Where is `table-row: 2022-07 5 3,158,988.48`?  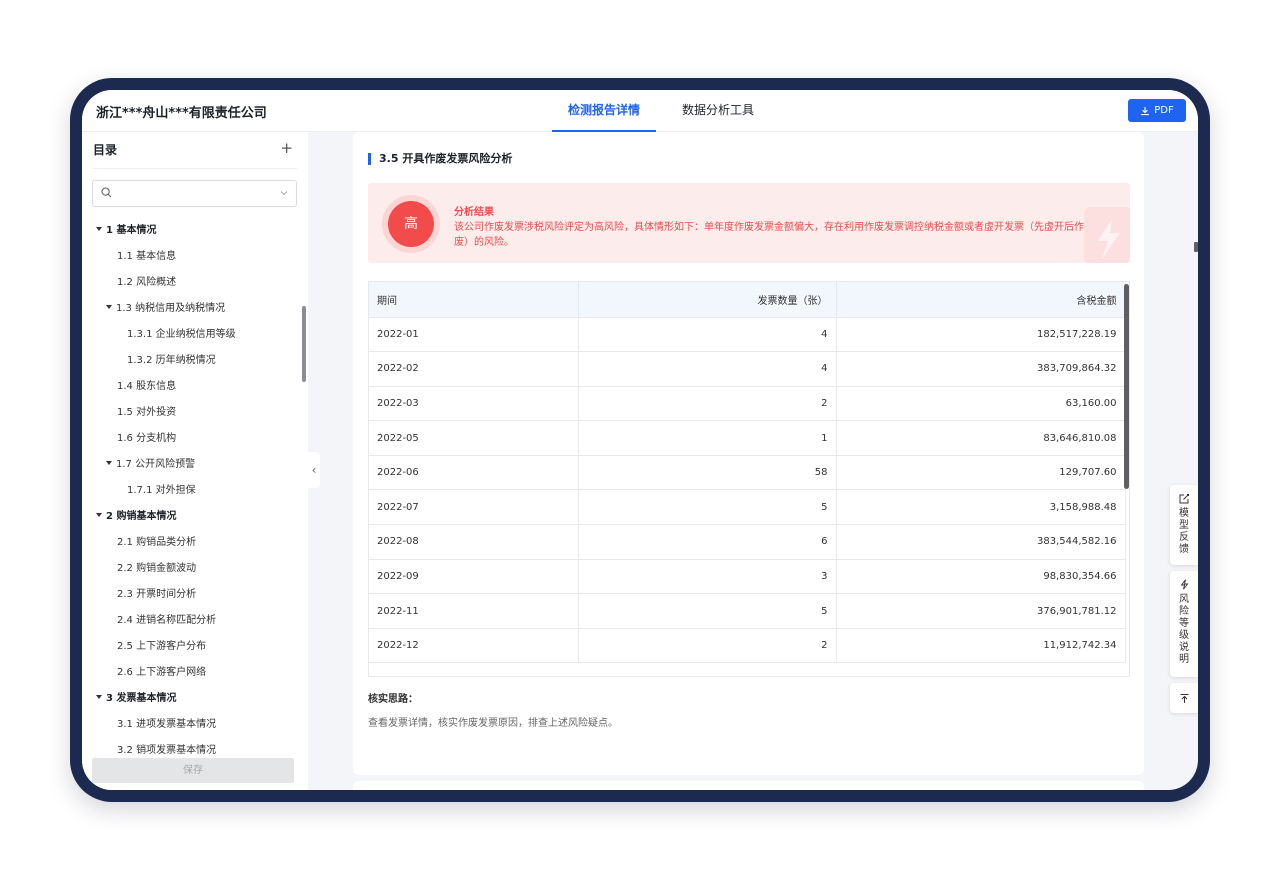 table-row: 2022-07 5 3,158,988.48 is located at coordinates (747, 507).